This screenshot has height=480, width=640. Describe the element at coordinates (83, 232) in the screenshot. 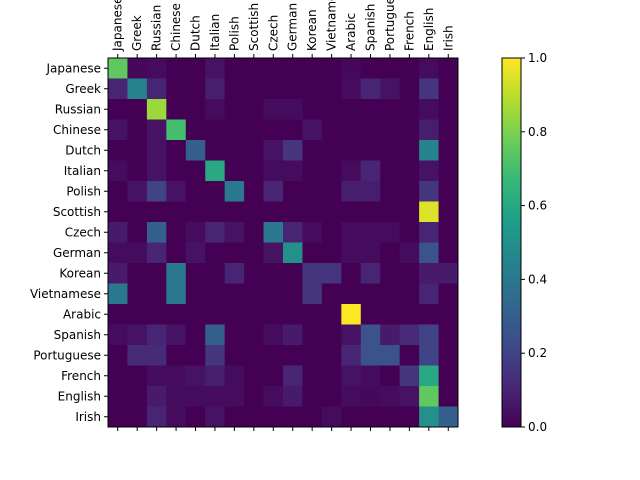

I see `y-tick-label: Czech` at that location.